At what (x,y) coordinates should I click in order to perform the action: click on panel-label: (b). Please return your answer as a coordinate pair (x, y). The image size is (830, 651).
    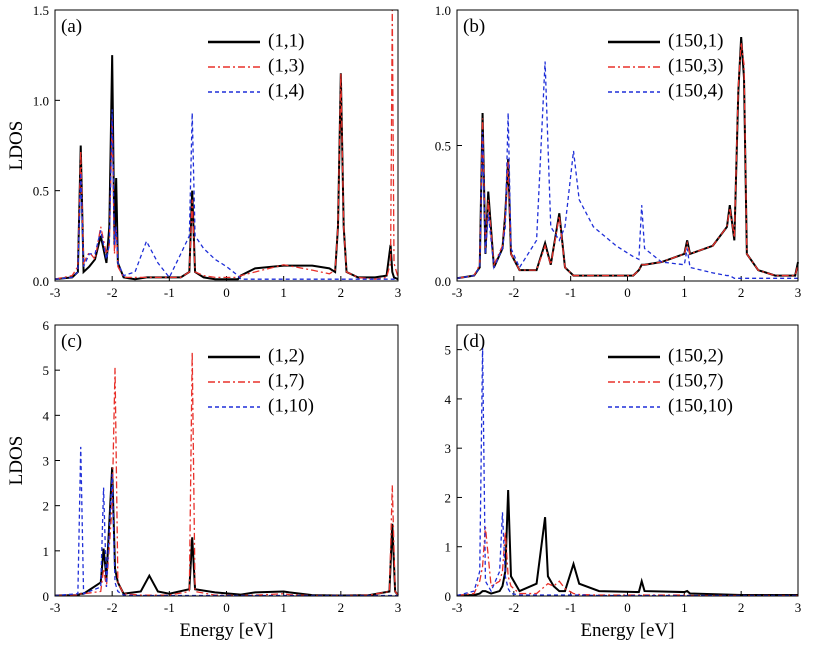
    Looking at the image, I should click on (474, 26).